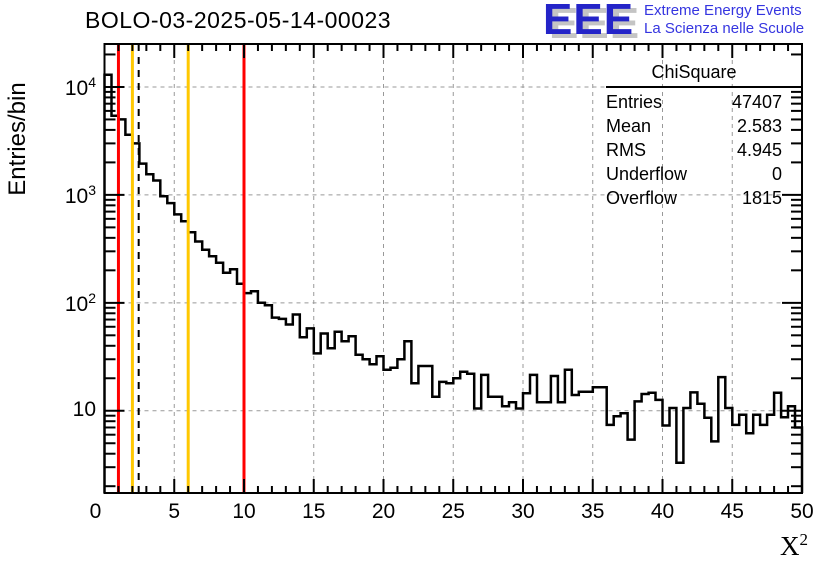 The image size is (836, 572). Describe the element at coordinates (694, 174) in the screenshot. I see `stats-row-underflow: Underflow 0` at that location.